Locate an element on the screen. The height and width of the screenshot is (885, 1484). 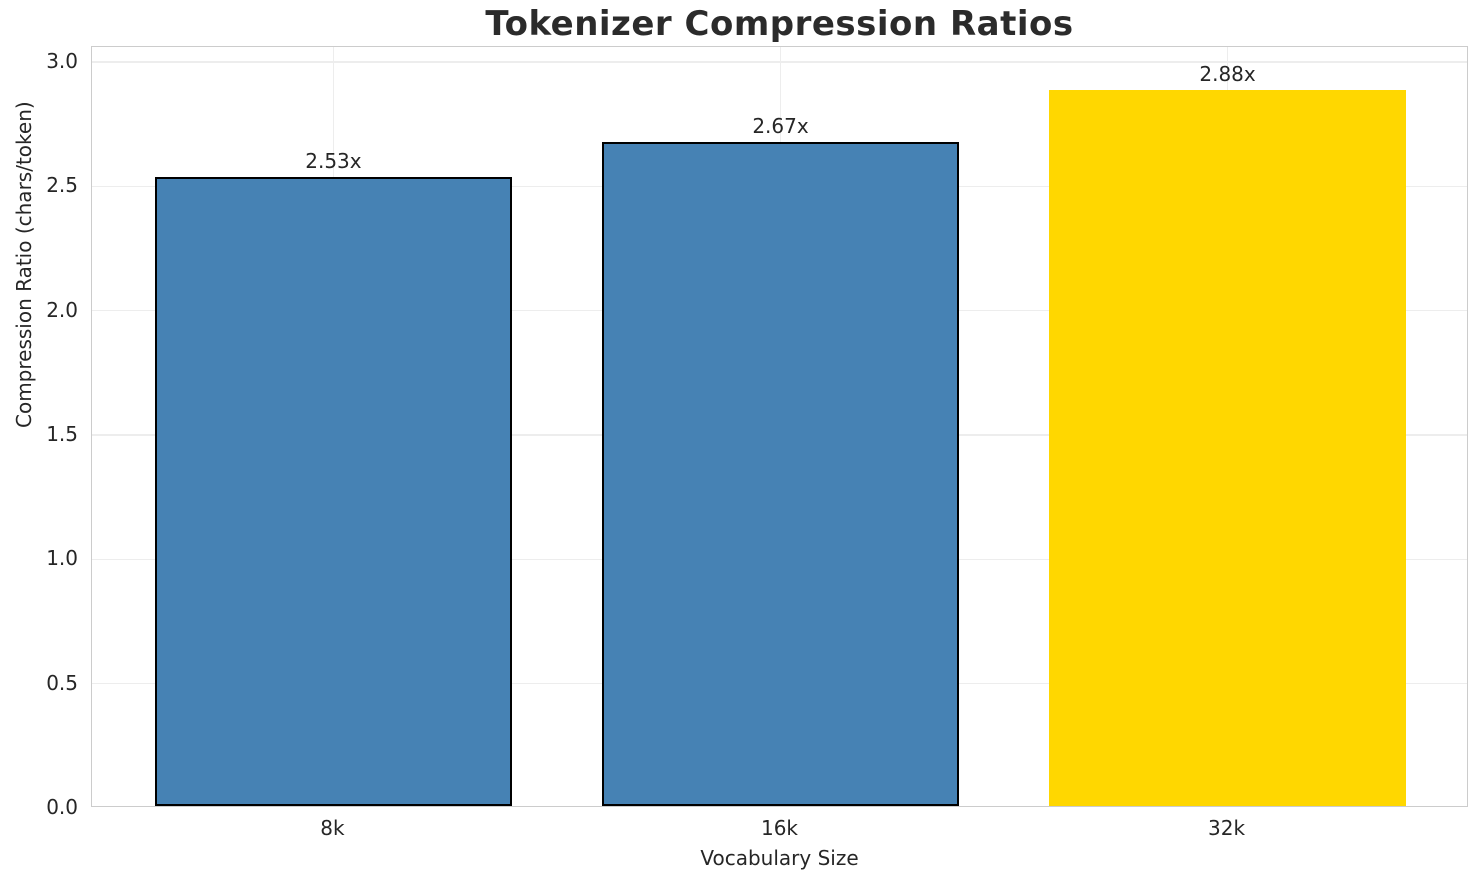
bar-value-label: 2.67x is located at coordinates (780, 125).